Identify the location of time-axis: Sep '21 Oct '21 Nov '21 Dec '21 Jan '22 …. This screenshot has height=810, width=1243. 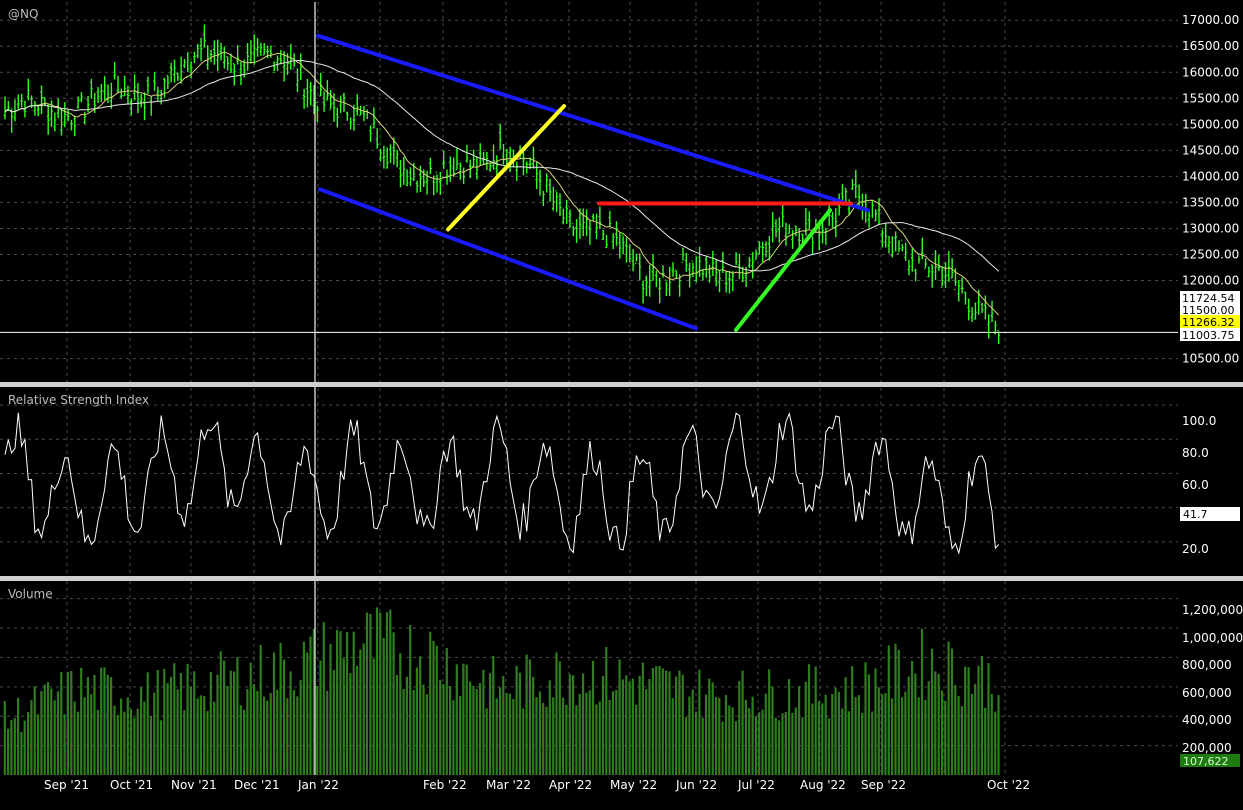
(537, 785).